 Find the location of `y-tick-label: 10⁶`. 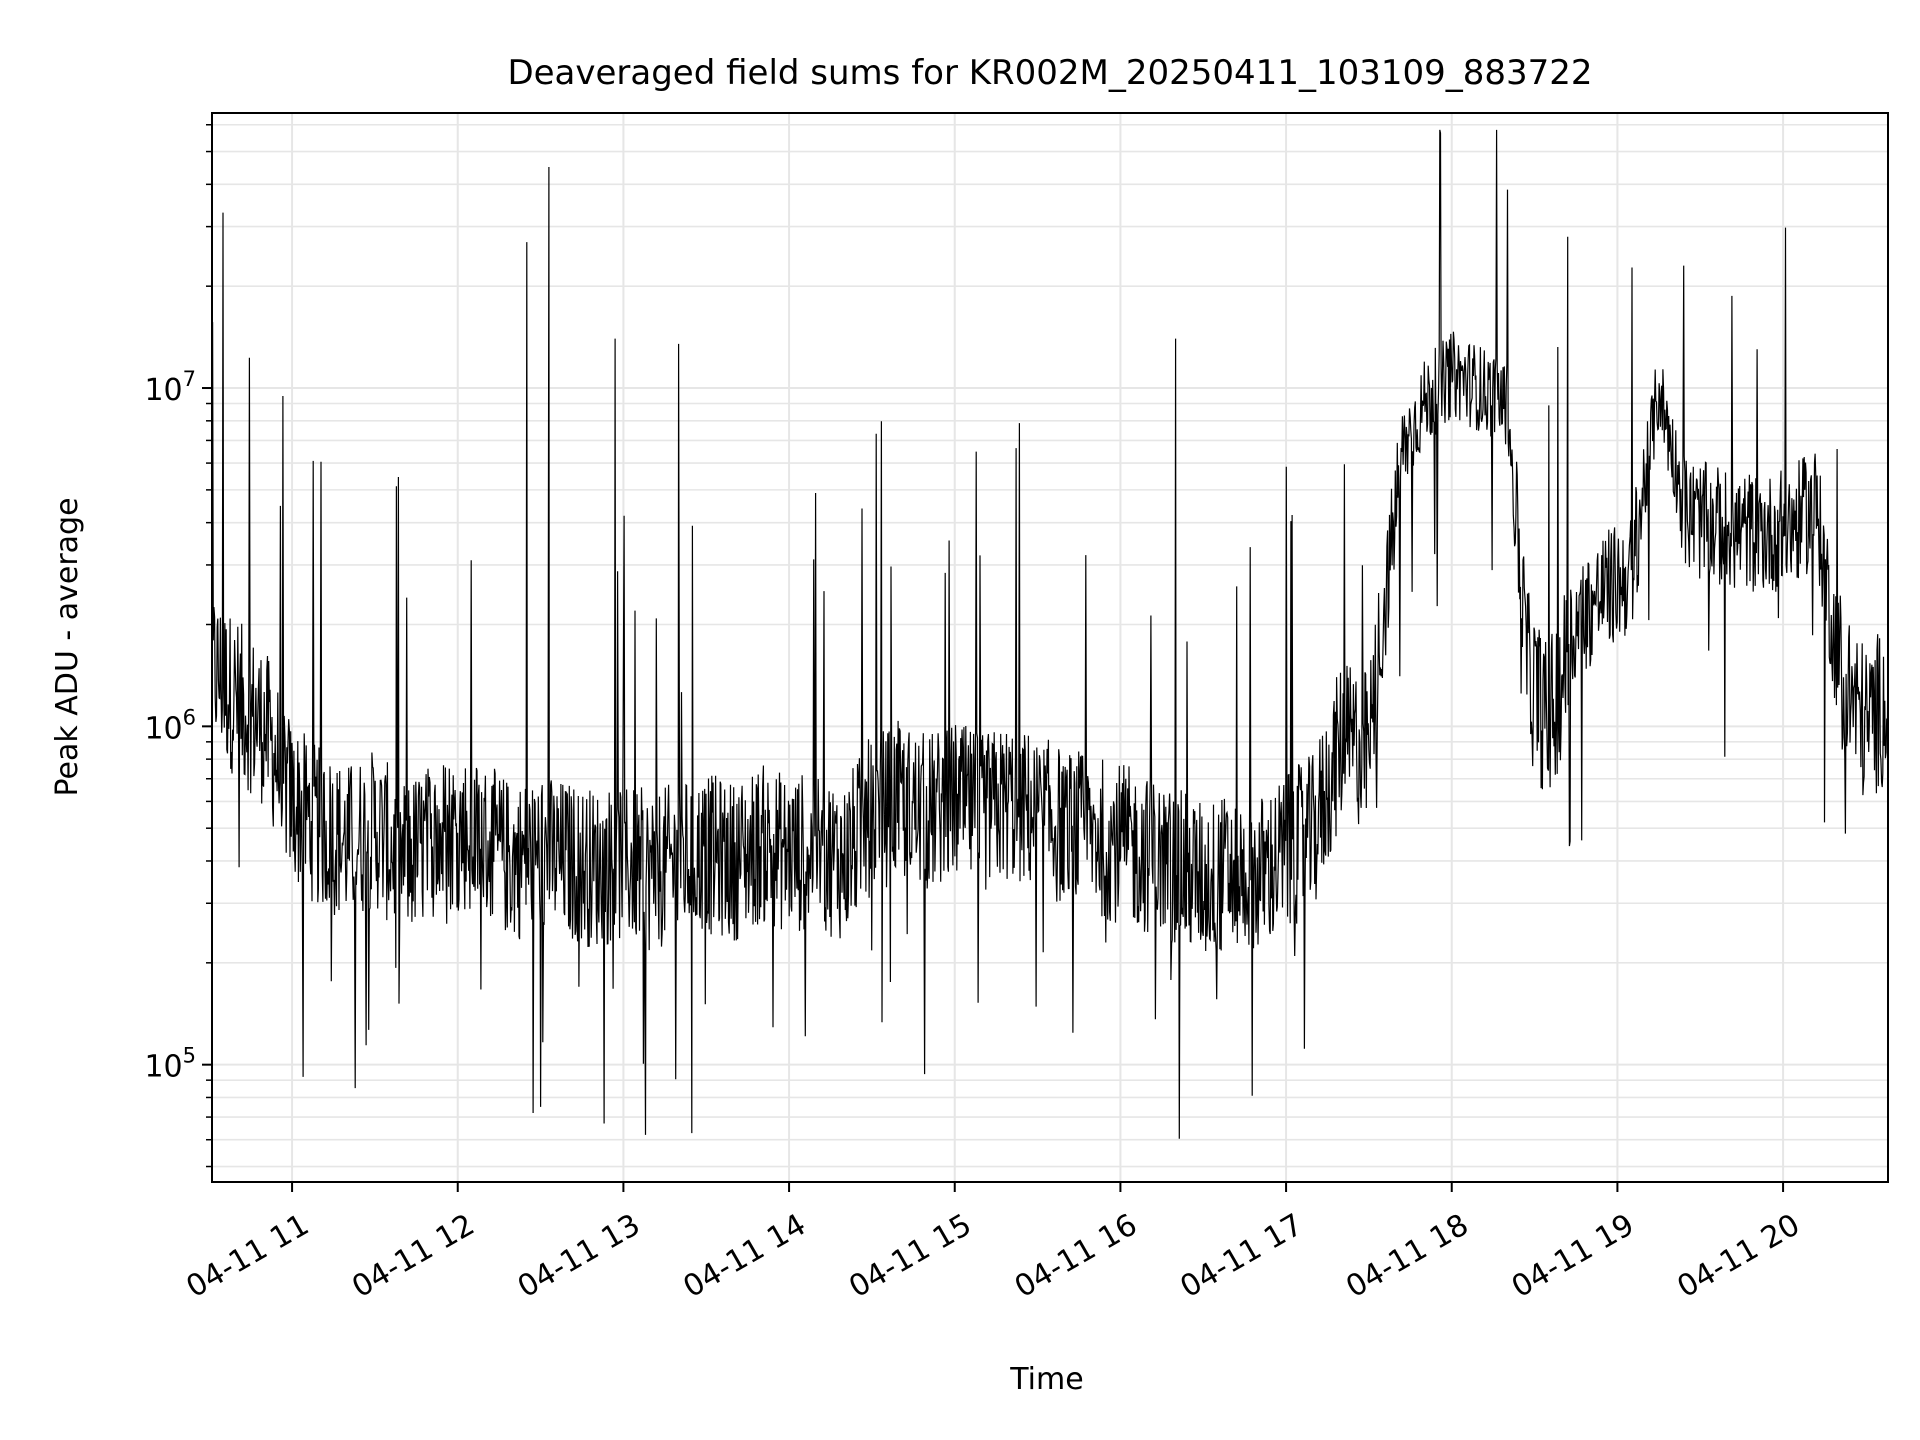

y-tick-label: 10⁶ is located at coordinates (170, 725).